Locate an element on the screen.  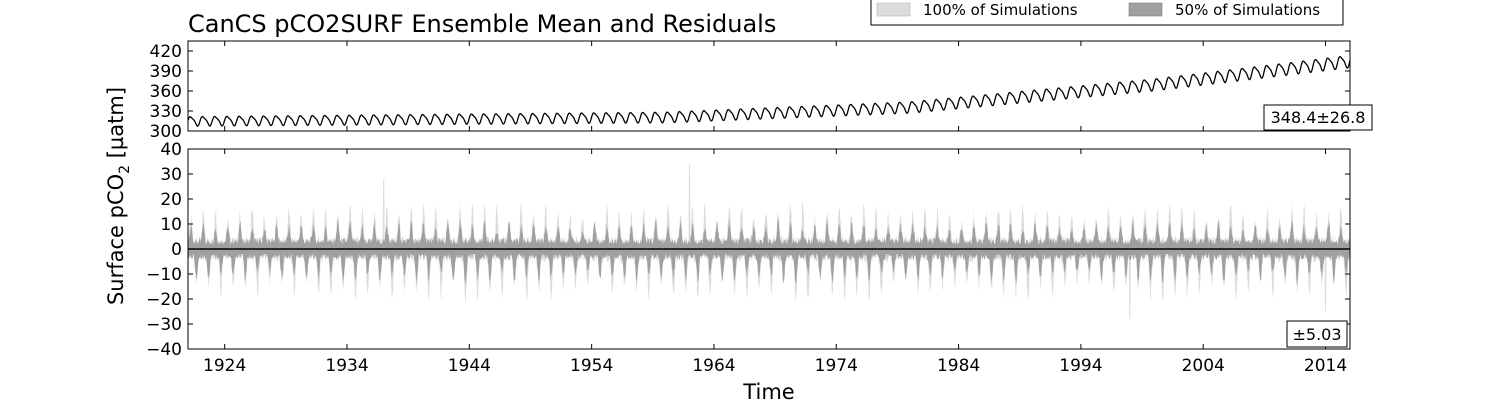
legend: 100% of Simulations 50% of Simulations is located at coordinates (1107, 13).